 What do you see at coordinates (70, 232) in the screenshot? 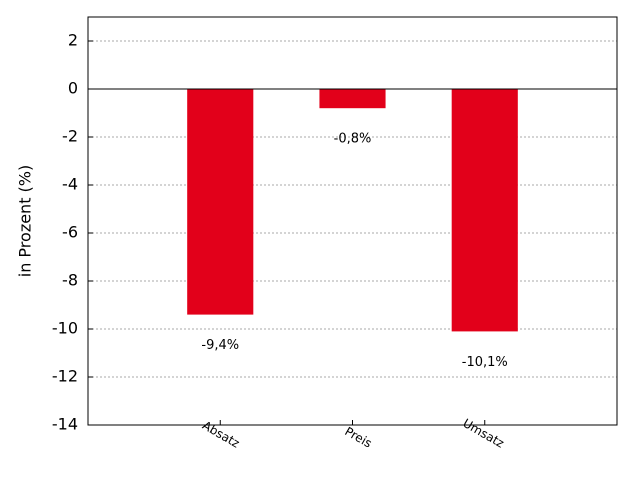
I see `y-tick-label: -6` at bounding box center [70, 232].